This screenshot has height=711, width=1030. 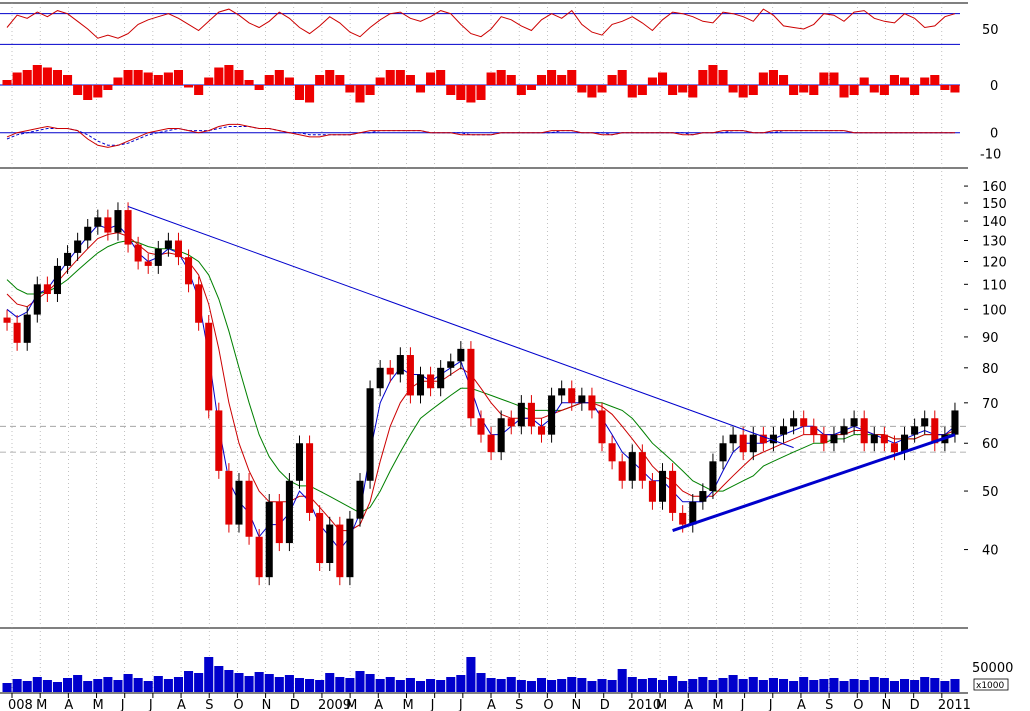 I want to click on x-tick-label: S, so click(x=829, y=704).